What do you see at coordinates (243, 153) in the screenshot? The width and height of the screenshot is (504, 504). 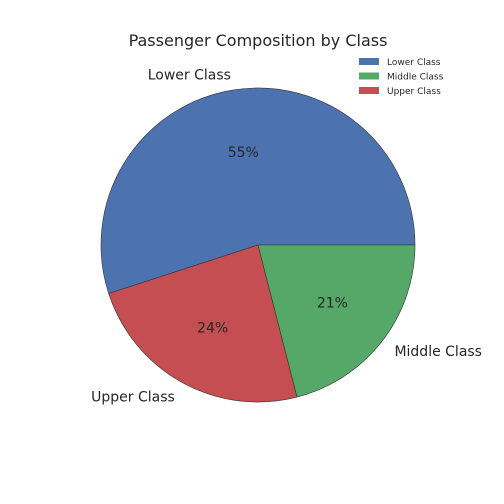 I see `percent-label-lower-class: 55%` at bounding box center [243, 153].